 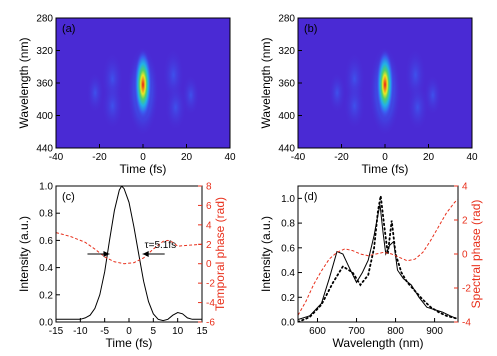 I want to click on x-tick-label: 5, so click(x=154, y=331).